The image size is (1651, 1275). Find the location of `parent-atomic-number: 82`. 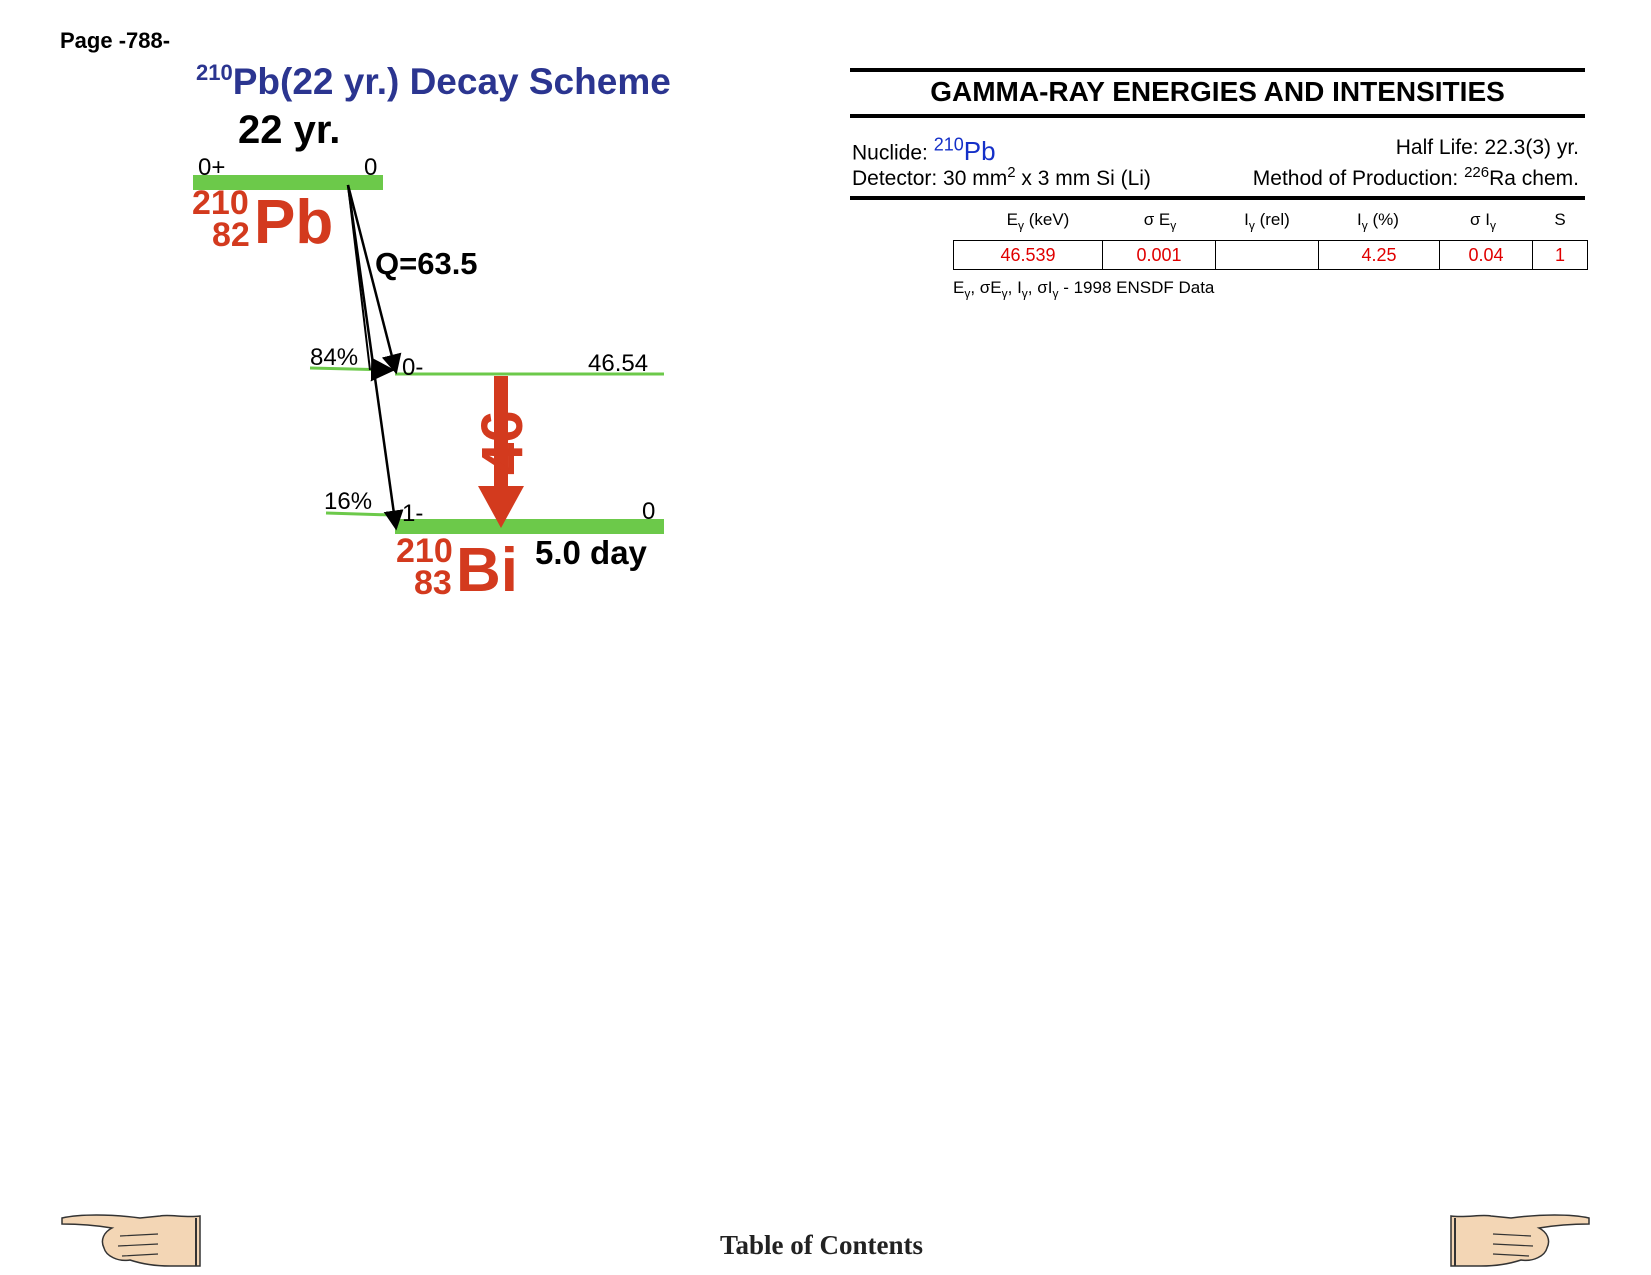

parent-atomic-number: 82 is located at coordinates (231, 235).